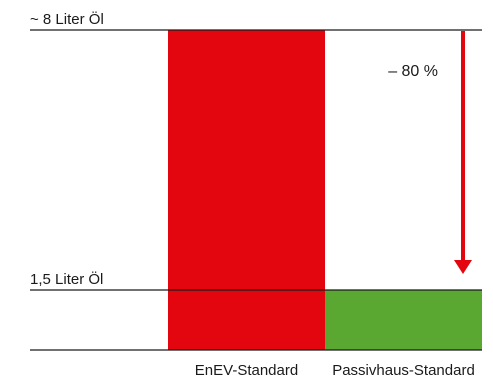 The width and height of the screenshot is (493, 379). Describe the element at coordinates (403, 320) in the screenshot. I see `bar-passivhaus-standard` at that location.